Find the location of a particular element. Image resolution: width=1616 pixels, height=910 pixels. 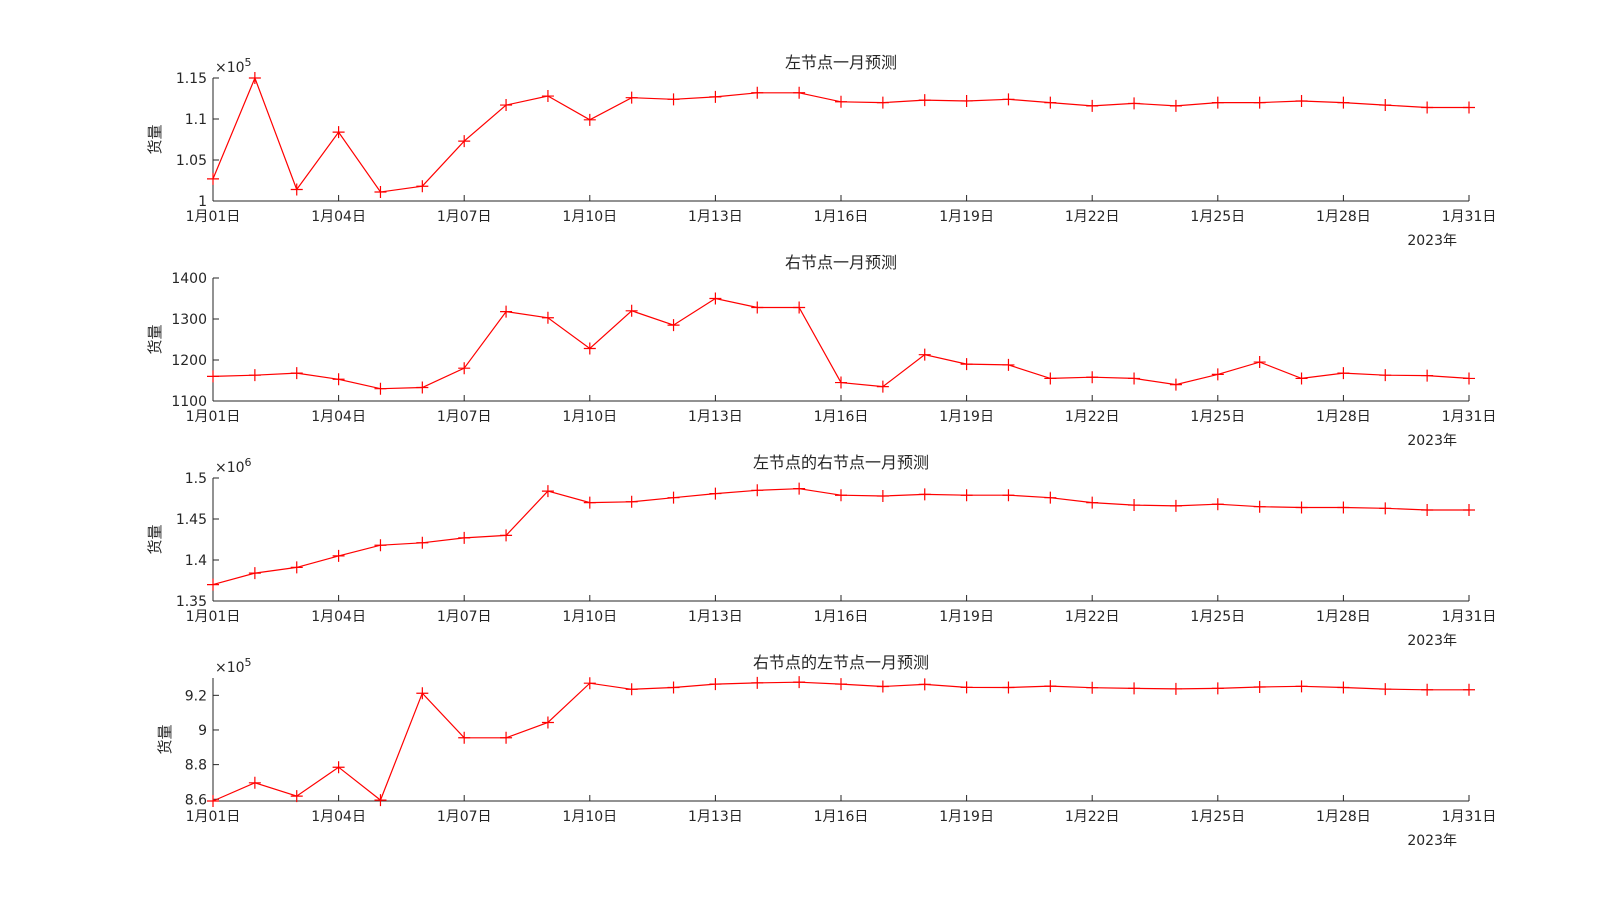

chart-title: 右节点一月预测 is located at coordinates (841, 262).